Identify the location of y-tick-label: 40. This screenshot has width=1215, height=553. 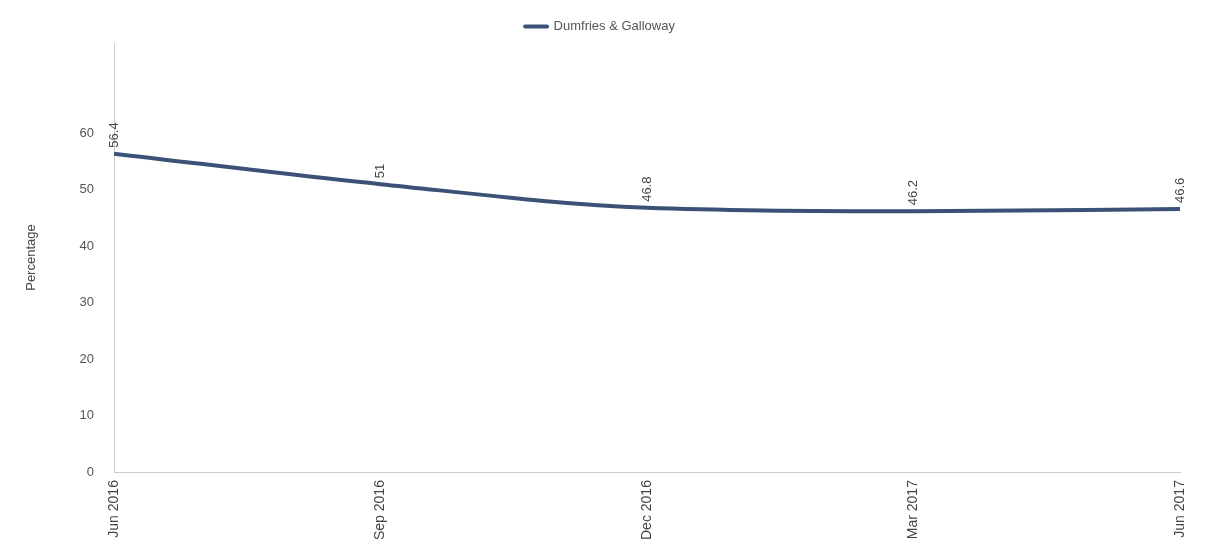
(87, 245).